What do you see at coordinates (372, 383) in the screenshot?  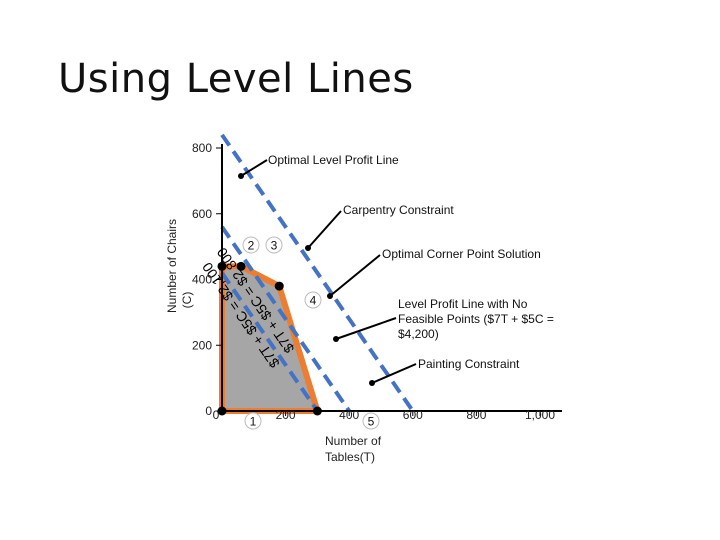 I see `annotation-5-pointer-dot` at bounding box center [372, 383].